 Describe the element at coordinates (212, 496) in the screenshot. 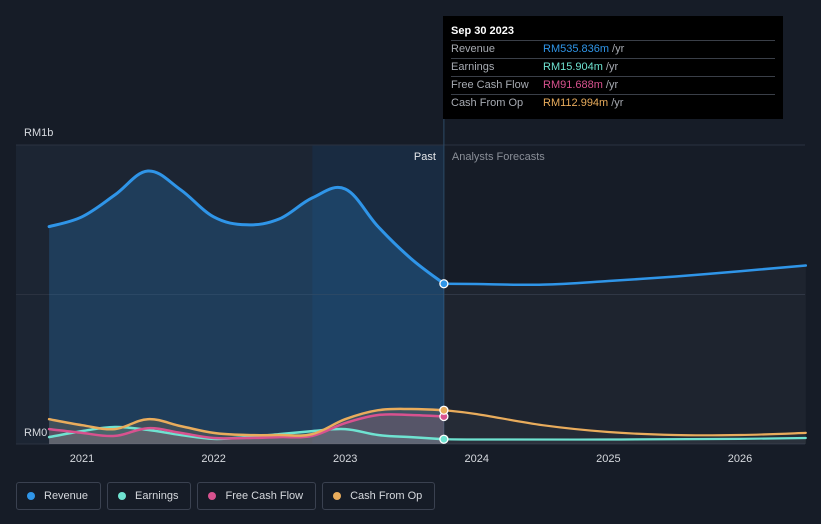

I see `free-cash-flow-dot-icon` at that location.